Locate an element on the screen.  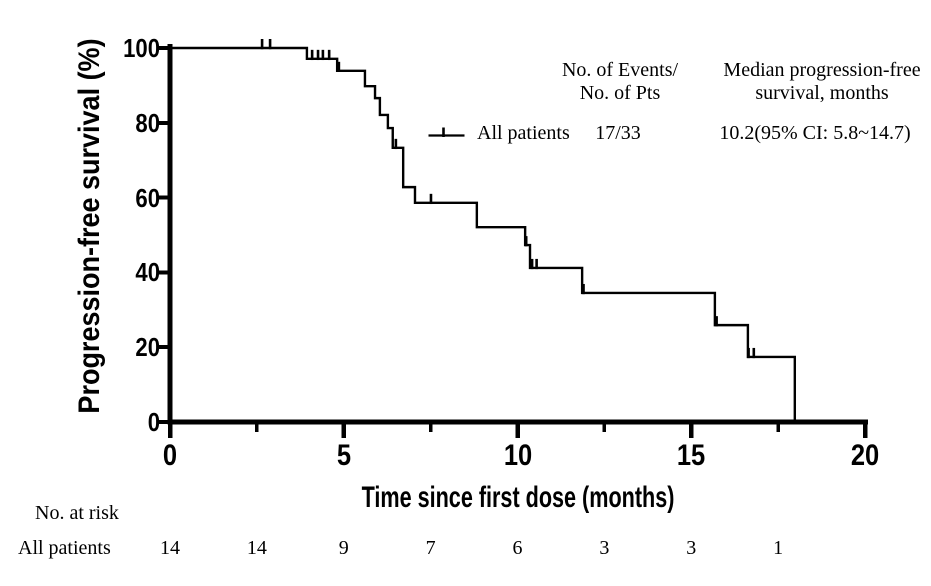
y-tick-label: 40 is located at coordinates (147, 272).